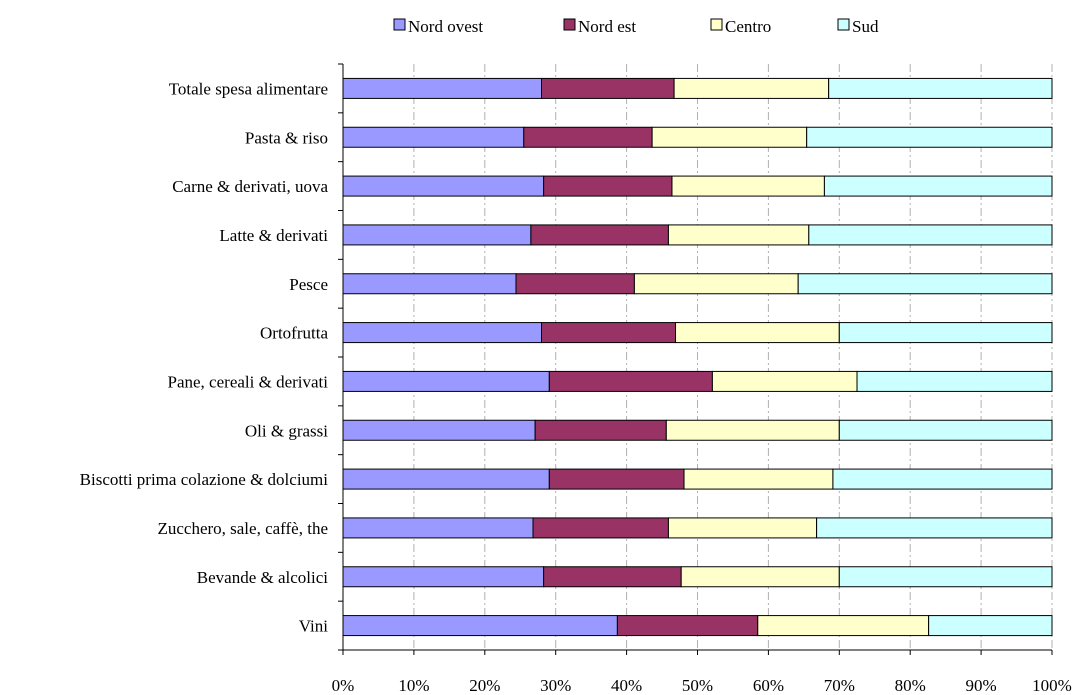 The width and height of the screenshot is (1079, 695). I want to click on category-label: Totale spesa alimentare, so click(248, 88).